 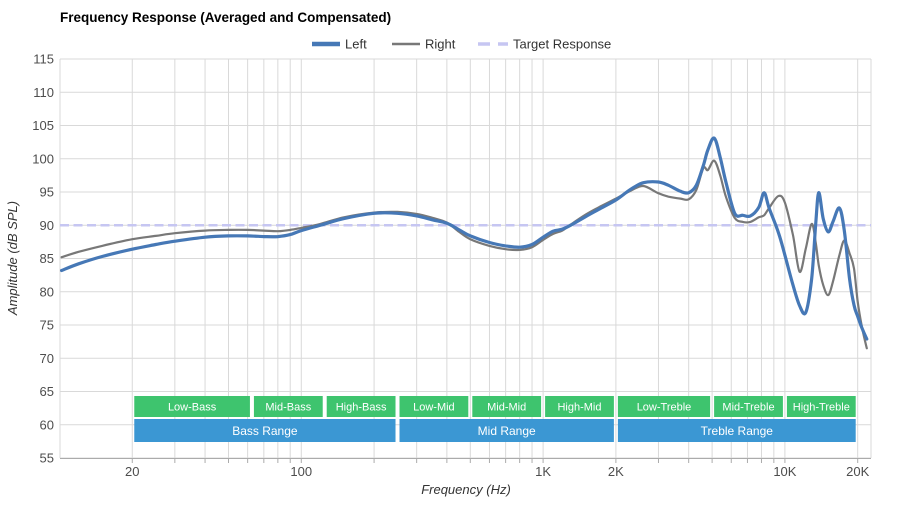 I want to click on range-band-label: Mid Range, so click(x=507, y=431).